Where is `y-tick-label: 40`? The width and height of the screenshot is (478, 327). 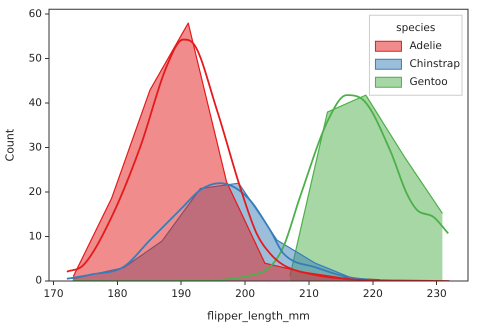
y-tick-label: 40 is located at coordinates (35, 102).